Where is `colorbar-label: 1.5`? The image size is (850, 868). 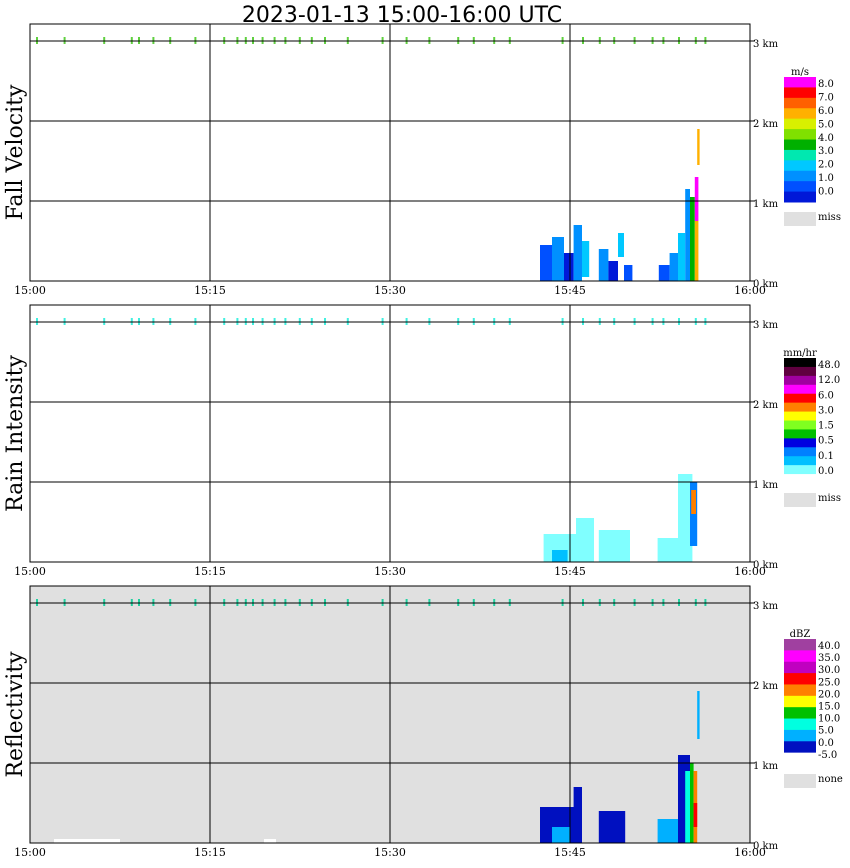
colorbar-label: 1.5 is located at coordinates (826, 426).